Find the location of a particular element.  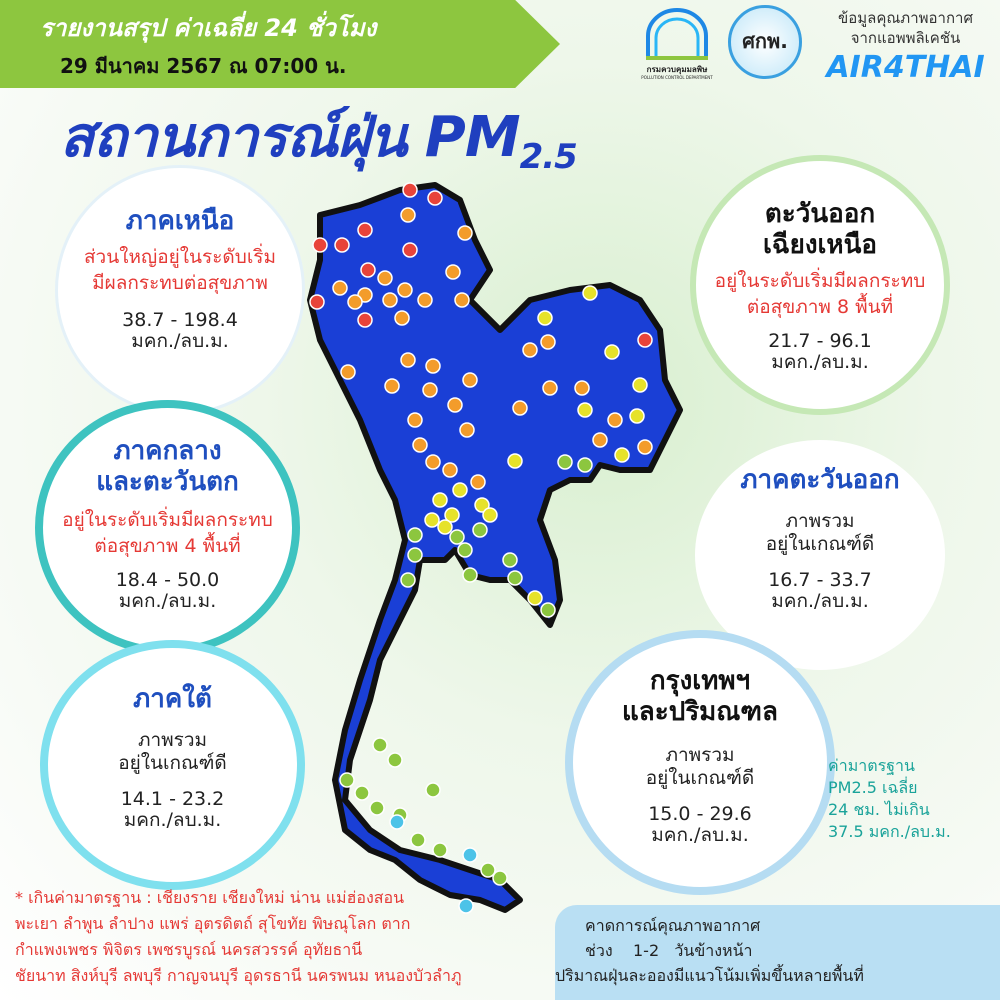

pcd-logo-text: กรมควบคุมมลพิษ is located at coordinates (677, 70).